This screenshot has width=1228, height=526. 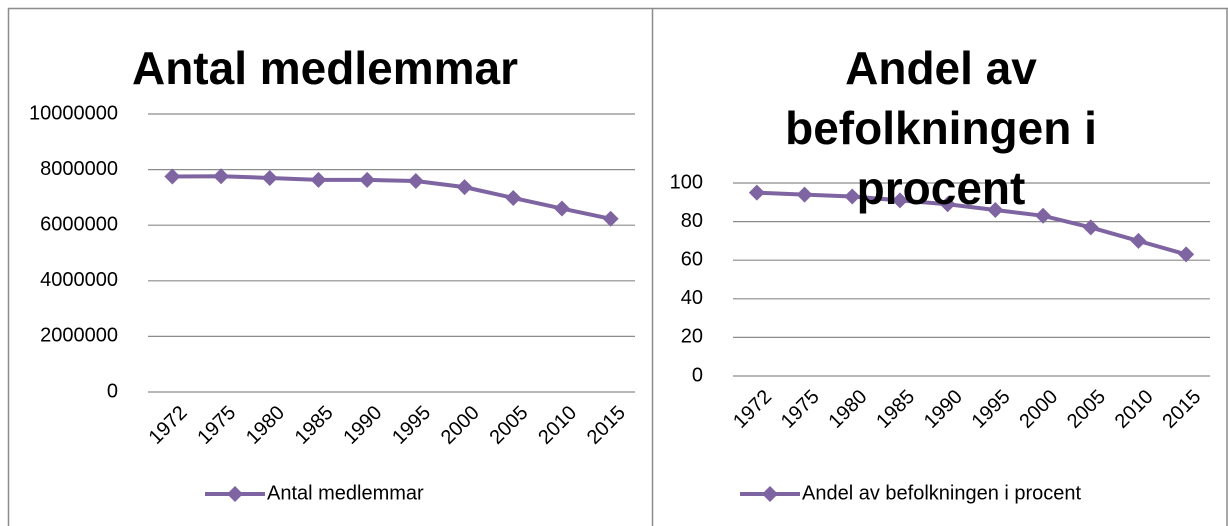 What do you see at coordinates (692, 259) in the screenshot?
I see `y-tick-label: 60` at bounding box center [692, 259].